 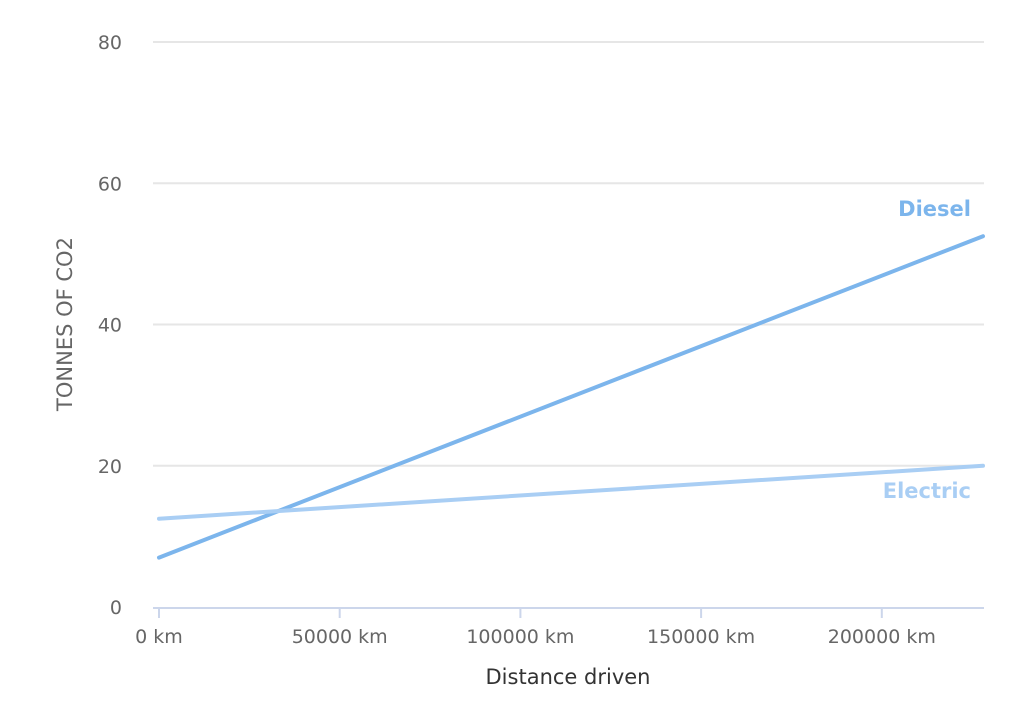 I want to click on y-axis-title: TONNES OF CO2, so click(x=65, y=324).